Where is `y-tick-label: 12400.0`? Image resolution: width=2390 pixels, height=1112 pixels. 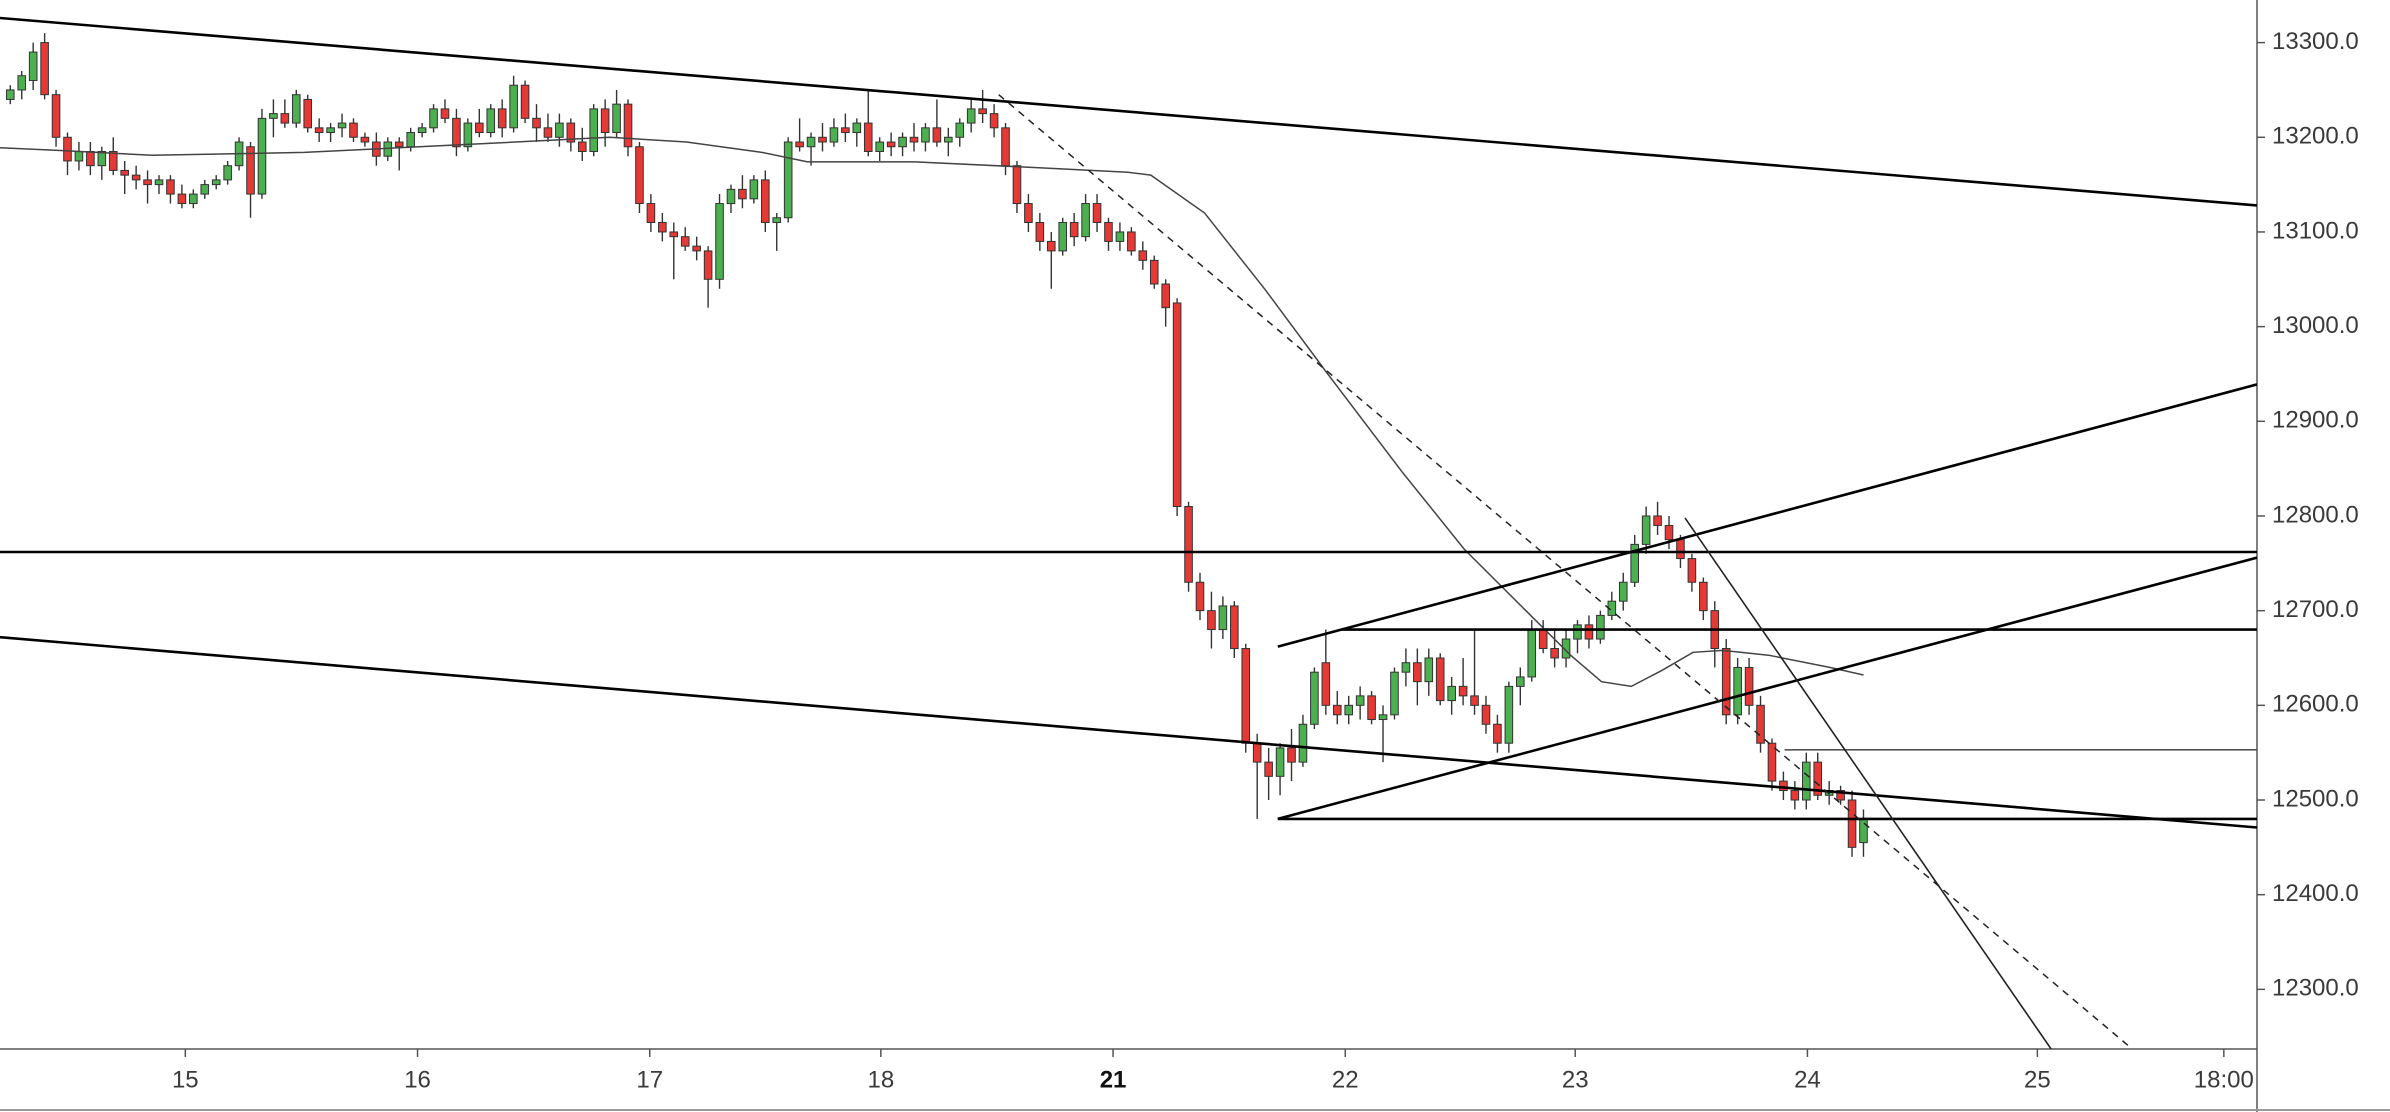 y-tick-label: 12400.0 is located at coordinates (2315, 893).